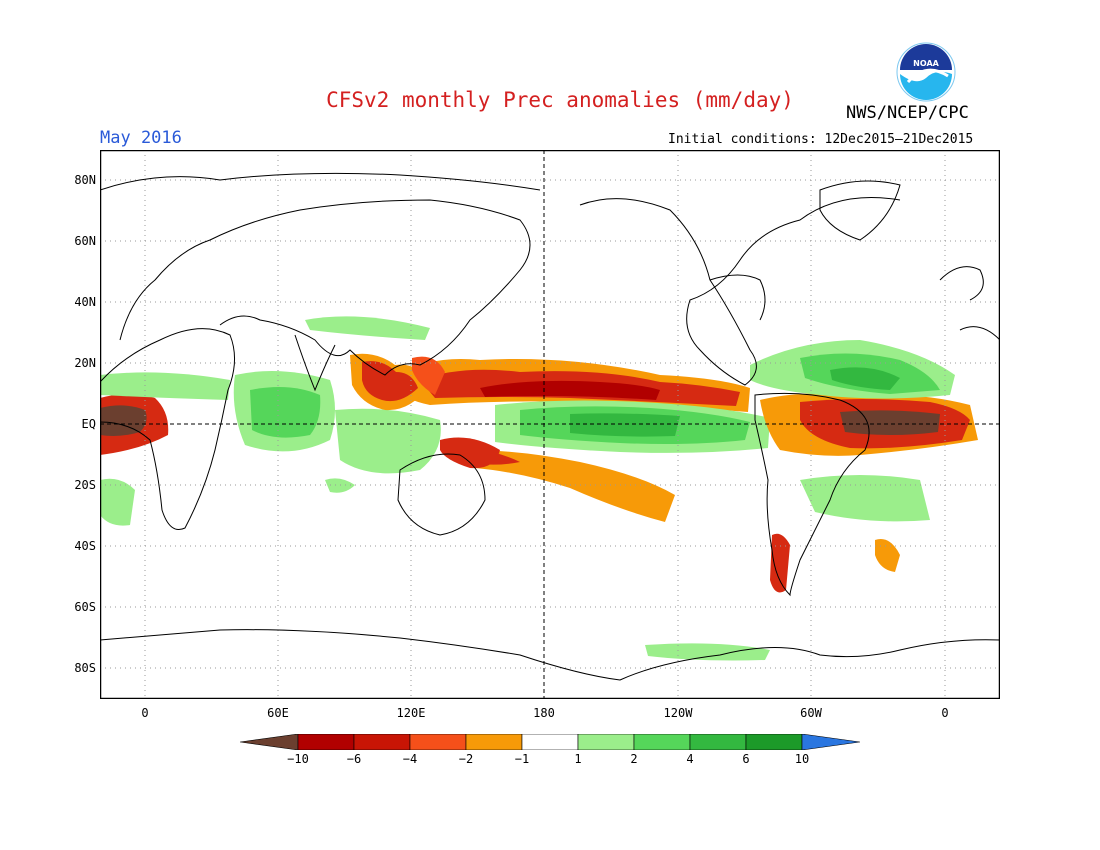 The width and height of the screenshot is (1100, 850). What do you see at coordinates (550, 742) in the screenshot?
I see `colorbar` at bounding box center [550, 742].